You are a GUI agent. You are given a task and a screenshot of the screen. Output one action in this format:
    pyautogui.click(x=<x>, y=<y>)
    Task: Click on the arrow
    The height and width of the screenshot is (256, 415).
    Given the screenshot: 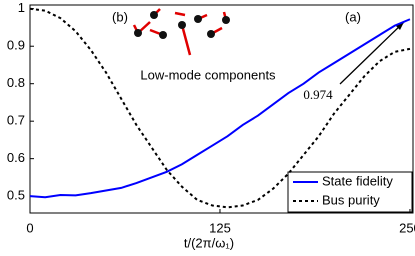 What is the action you would take?
    pyautogui.click(x=372, y=53)
    